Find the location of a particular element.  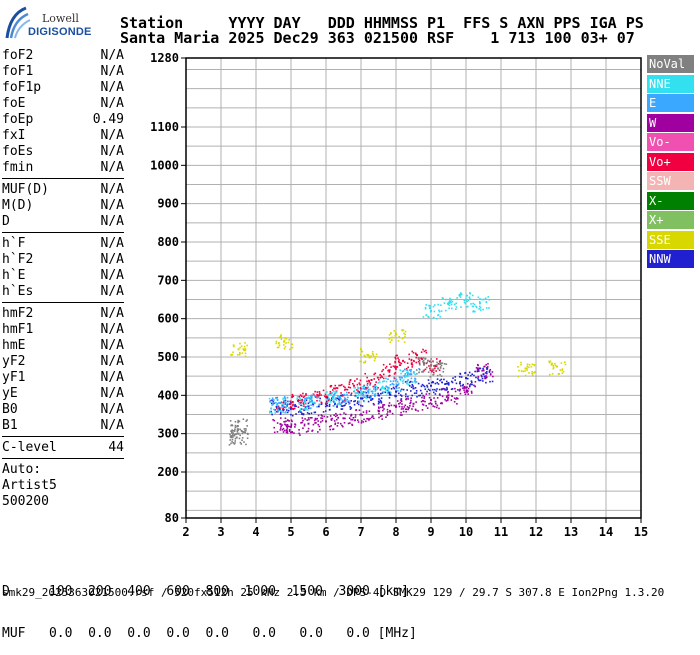

param-row: C-level 44 is located at coordinates (63, 448).